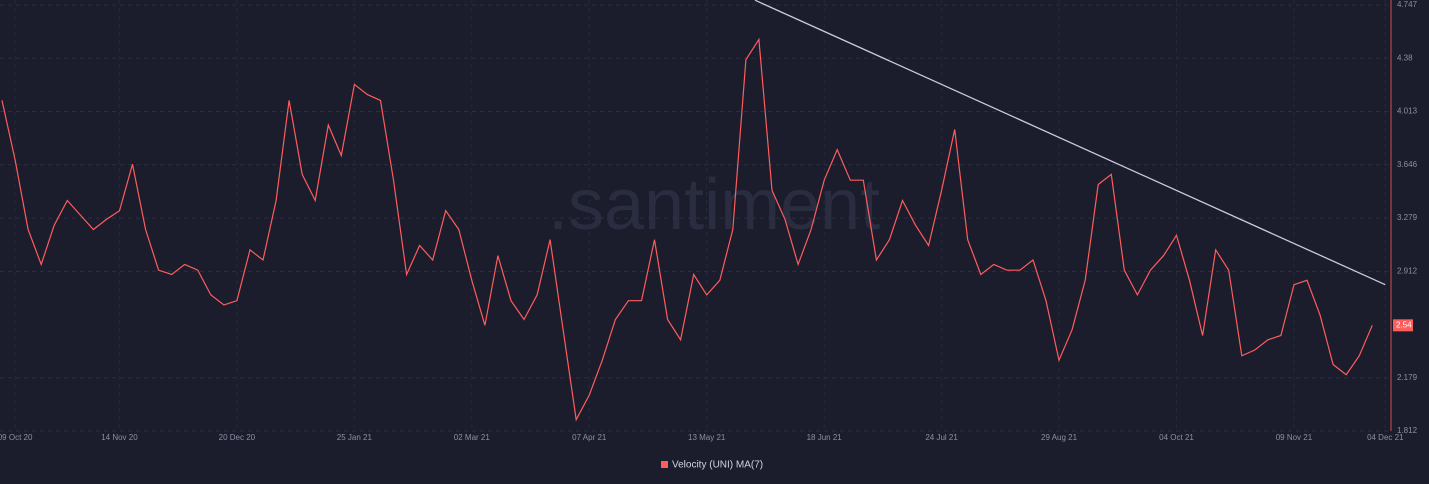 This screenshot has height=484, width=1429. Describe the element at coordinates (16, 437) in the screenshot. I see `x-tick-label: 09 Oct 20` at that location.